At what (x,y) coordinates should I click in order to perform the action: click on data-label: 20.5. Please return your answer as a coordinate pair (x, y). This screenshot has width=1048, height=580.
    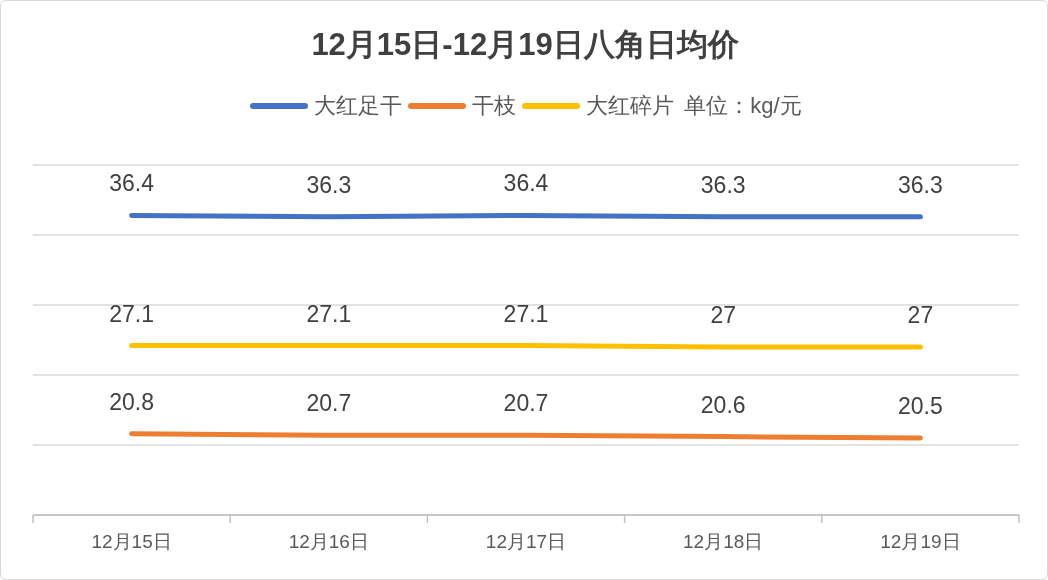
    Looking at the image, I should click on (920, 406).